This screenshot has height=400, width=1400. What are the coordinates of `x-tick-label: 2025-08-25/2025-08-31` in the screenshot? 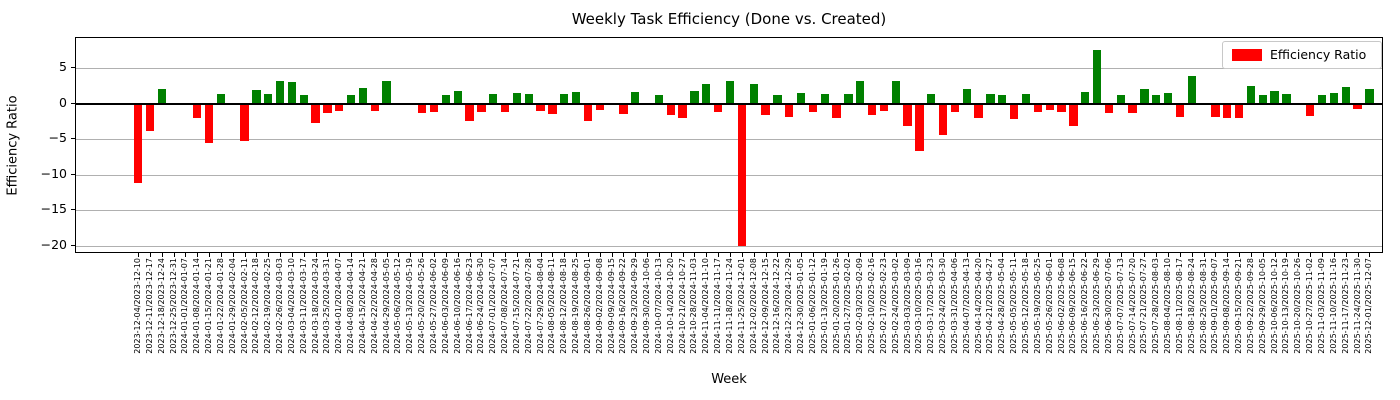 It's located at (1203, 306).